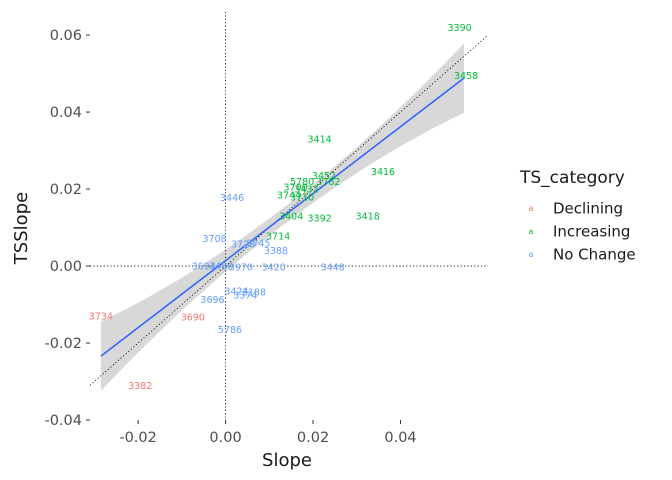 The height and width of the screenshot is (480, 672). What do you see at coordinates (140, 386) in the screenshot?
I see `point-label: 3382` at bounding box center [140, 386].